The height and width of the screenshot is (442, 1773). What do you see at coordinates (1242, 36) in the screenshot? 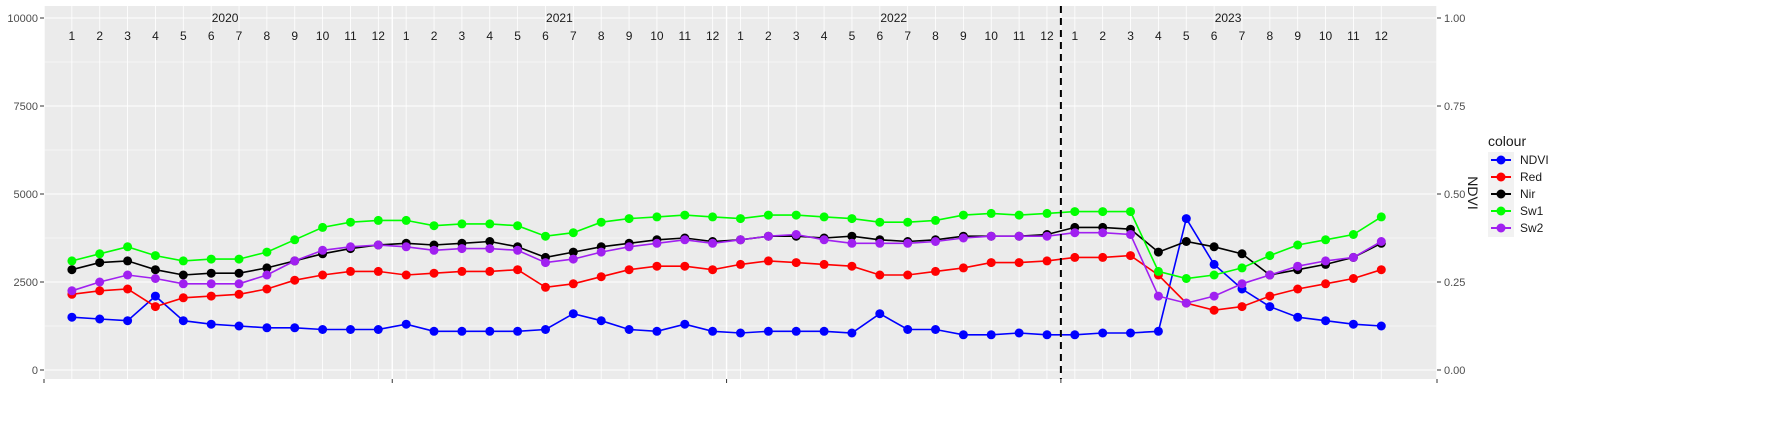
I see `month-label: 7` at bounding box center [1242, 36].